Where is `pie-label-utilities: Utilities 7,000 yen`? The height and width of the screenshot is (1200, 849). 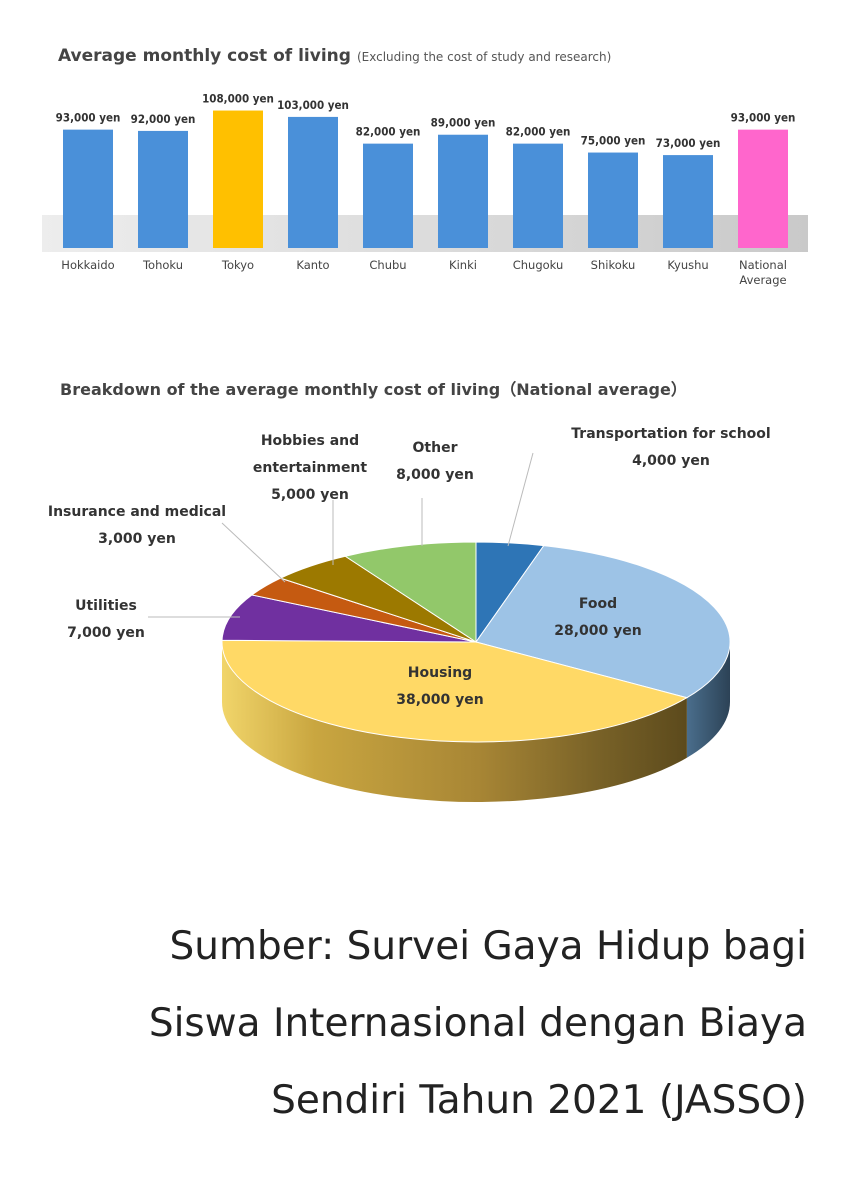
pie-label-utilities: Utilities 7,000 yen is located at coordinates (106, 619).